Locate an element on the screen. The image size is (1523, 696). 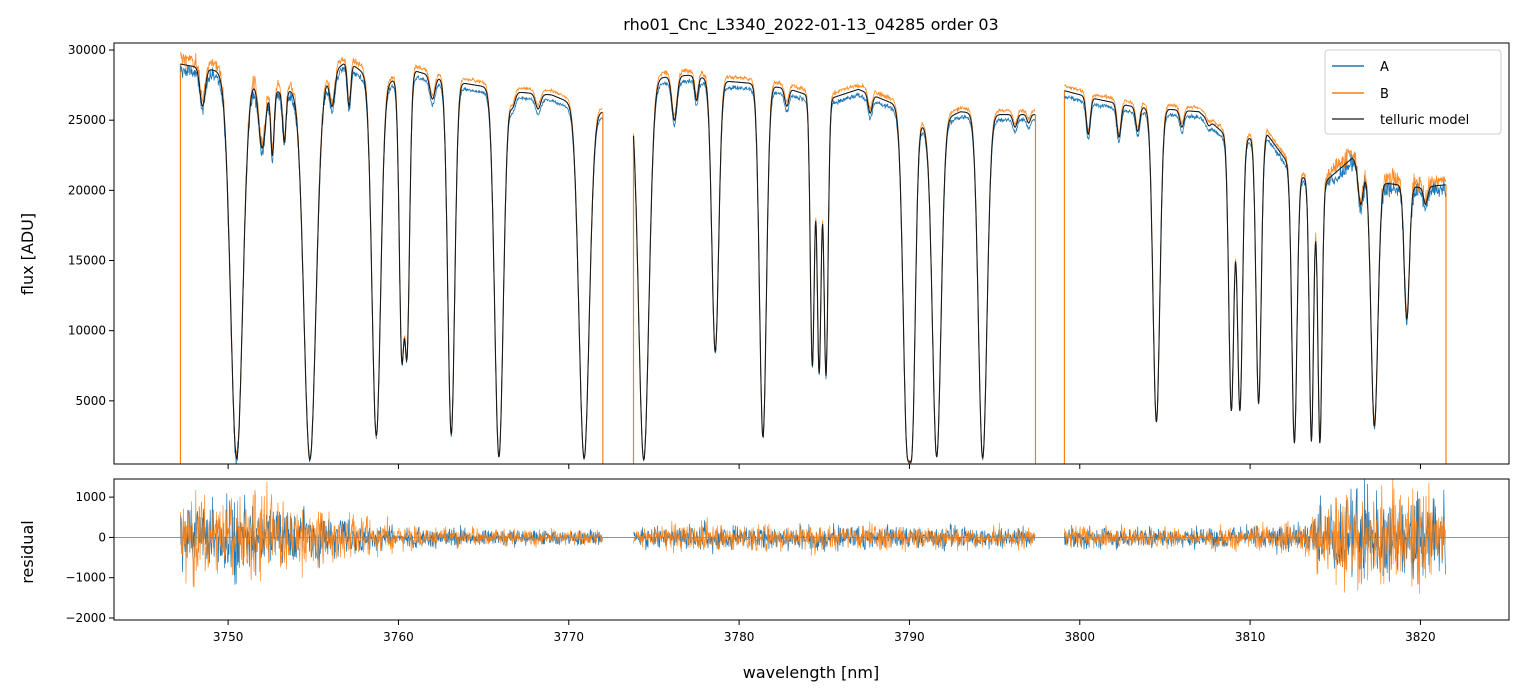
flux-x-ticks is located at coordinates (824, 466).